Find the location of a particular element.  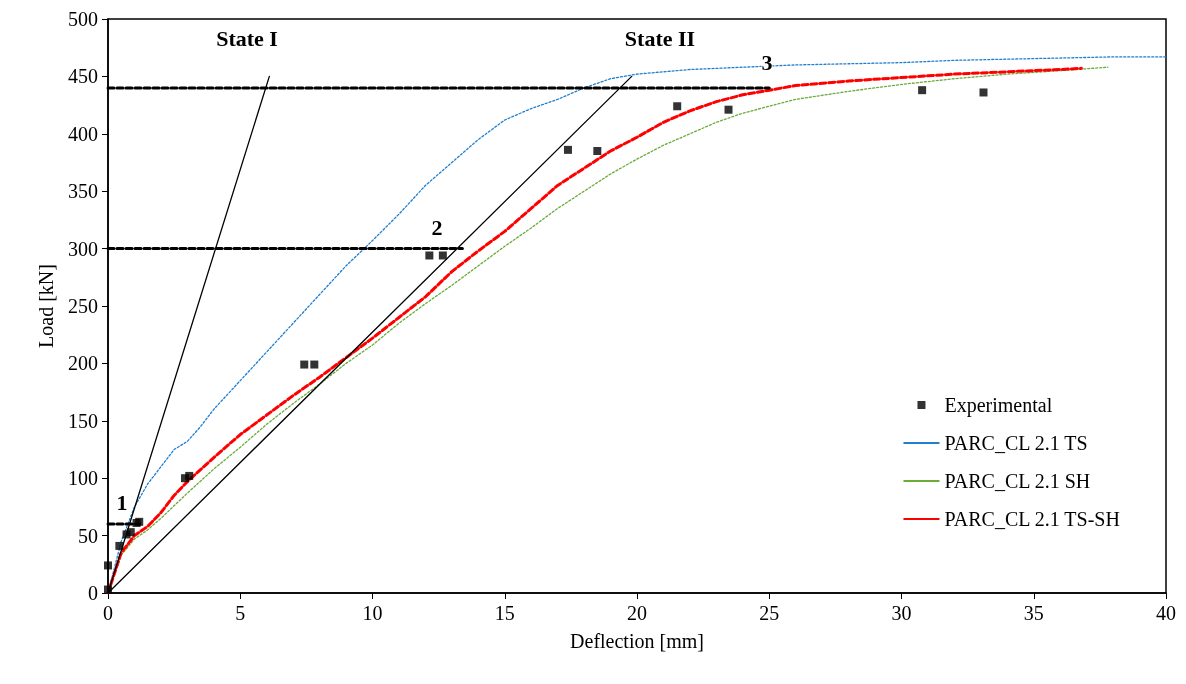

x-axis-title: Deflection [mm] is located at coordinates (637, 641).